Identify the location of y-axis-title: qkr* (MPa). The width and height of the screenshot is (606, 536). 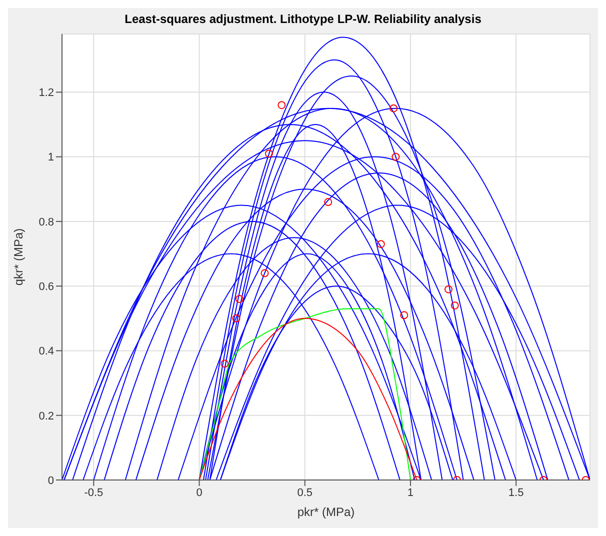
(18, 257).